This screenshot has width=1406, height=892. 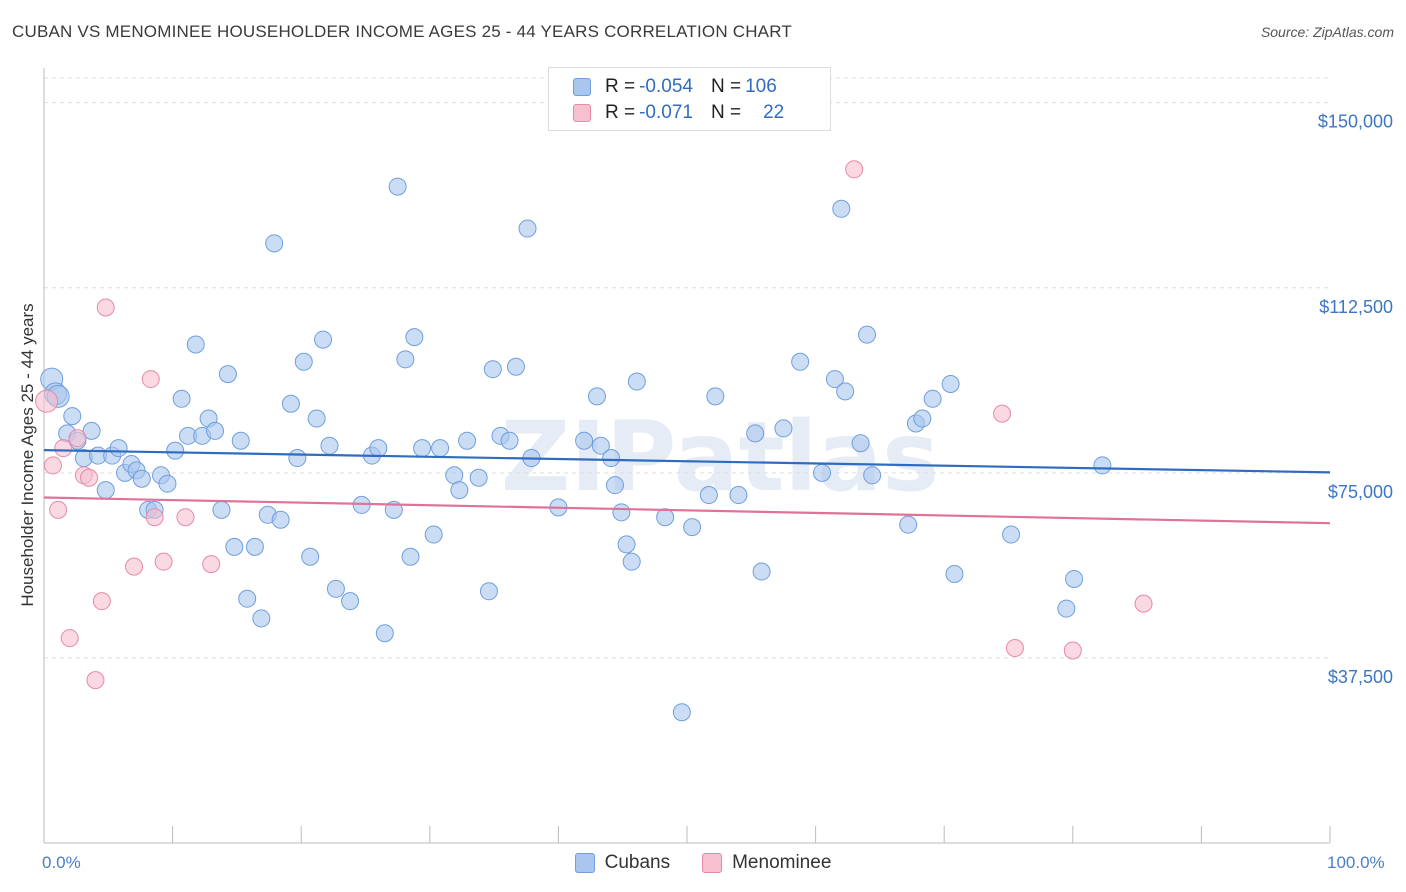 What do you see at coordinates (761, 86) in the screenshot?
I see `legend-n-value: 106` at bounding box center [761, 86].